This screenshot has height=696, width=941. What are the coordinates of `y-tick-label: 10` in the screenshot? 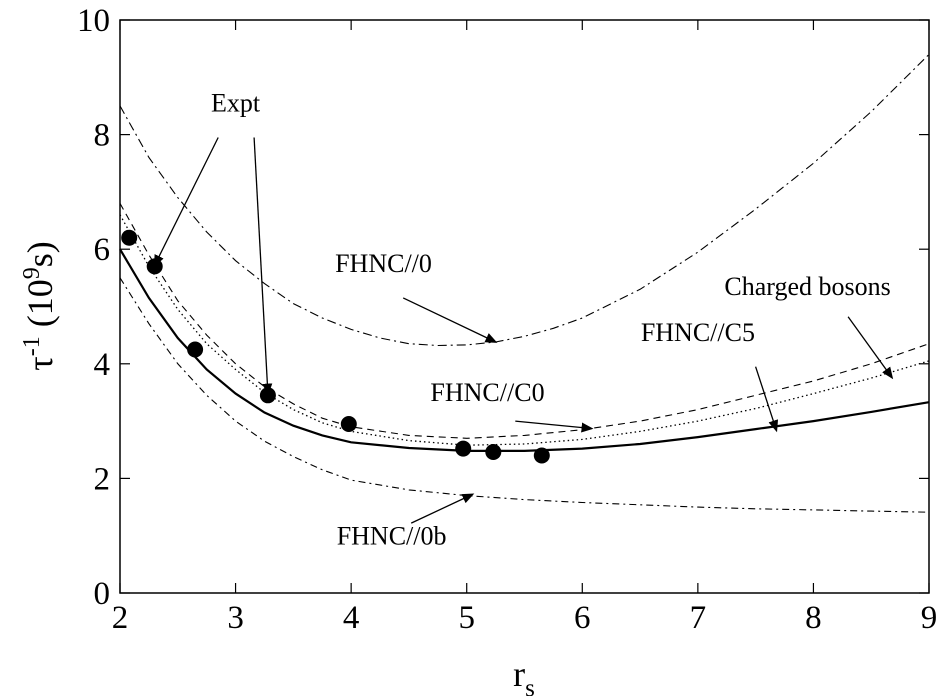 It's located at (93, 21).